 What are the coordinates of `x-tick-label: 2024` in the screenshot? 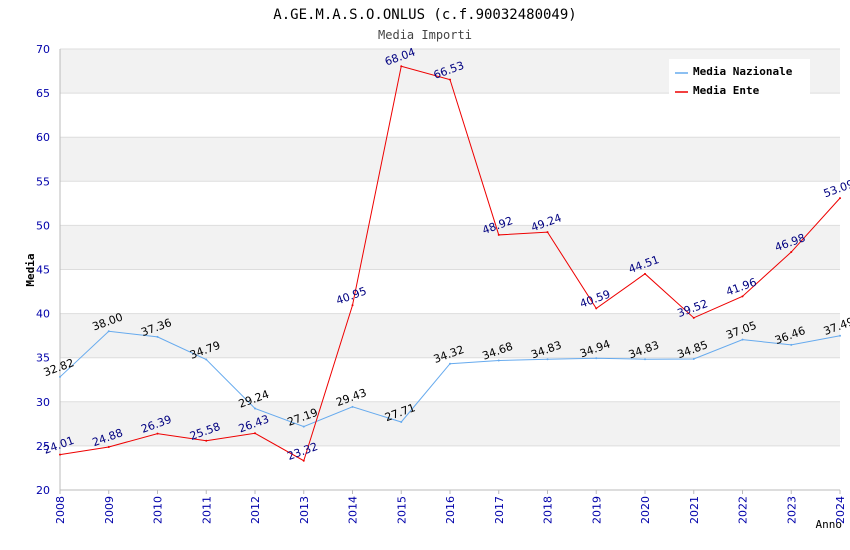 It's located at (840, 510).